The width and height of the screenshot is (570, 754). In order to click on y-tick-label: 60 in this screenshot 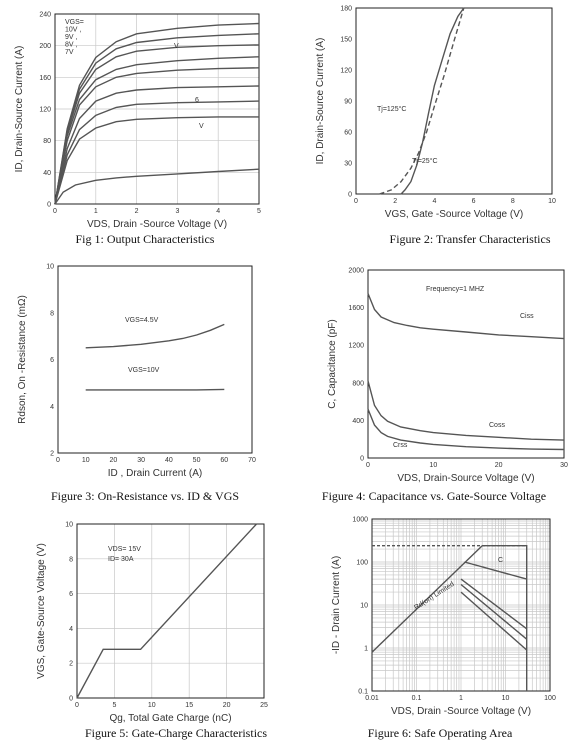, I will do `click(348, 133)`.